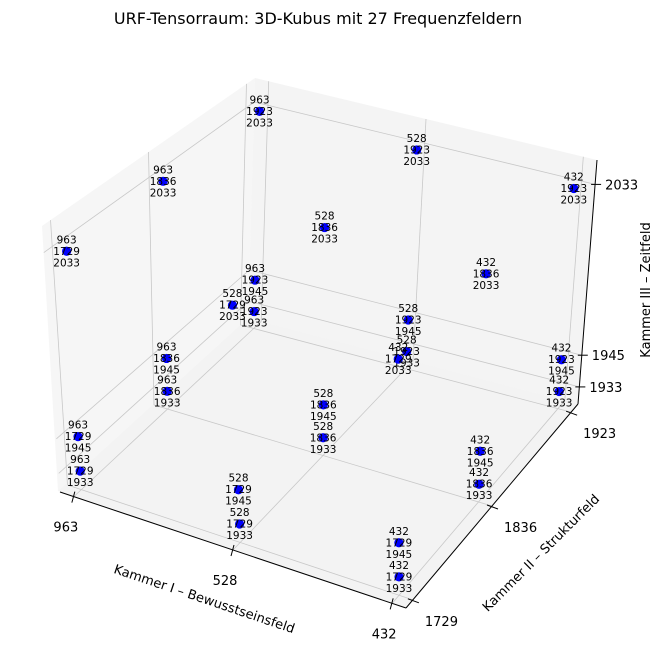  Describe the element at coordinates (645, 289) in the screenshot. I see `z-axis-label: Kammer III – Zeitfeld` at that location.